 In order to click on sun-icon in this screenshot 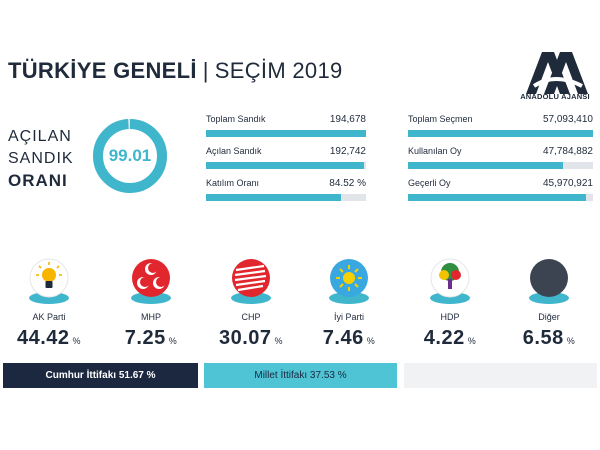, I will do `click(349, 281)`.